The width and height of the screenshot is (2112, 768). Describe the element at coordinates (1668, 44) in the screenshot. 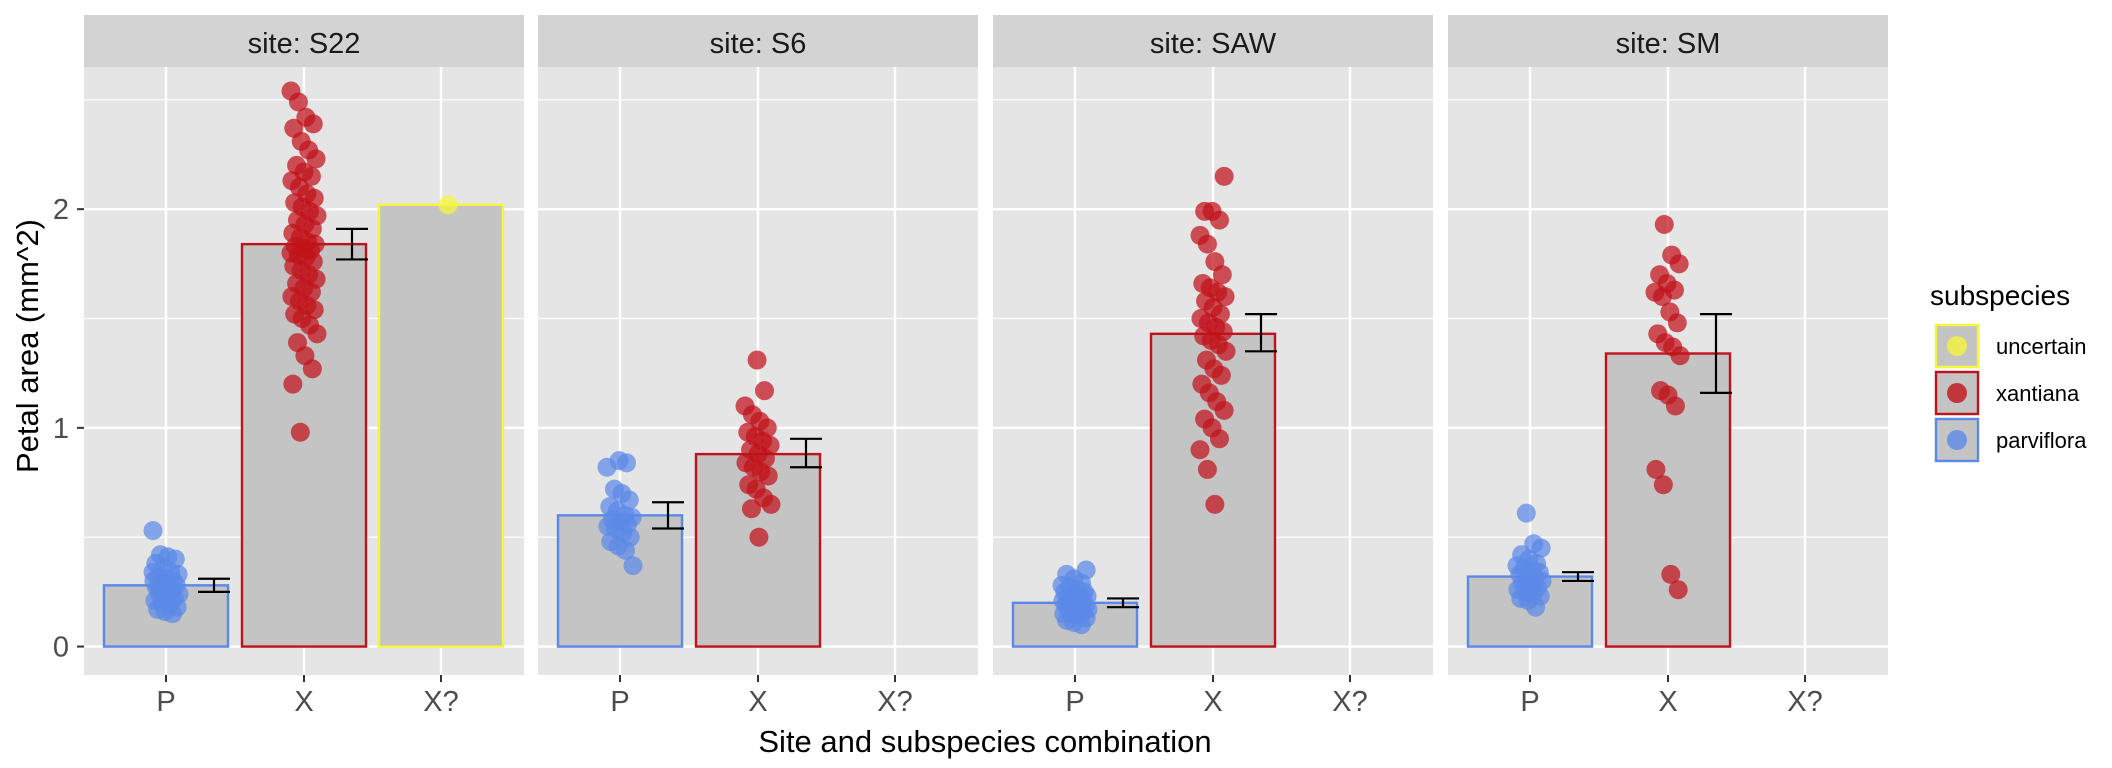

I see `facet-strip-label: site: SM` at that location.